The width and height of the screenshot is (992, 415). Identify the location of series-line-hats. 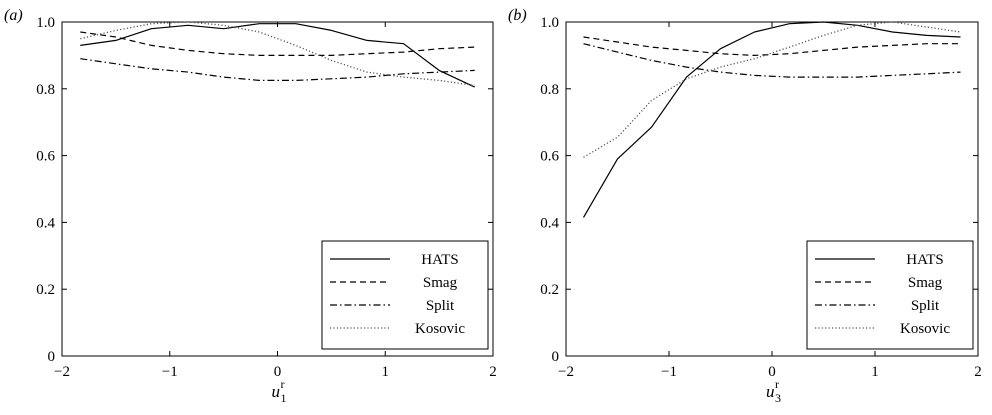
(277, 55).